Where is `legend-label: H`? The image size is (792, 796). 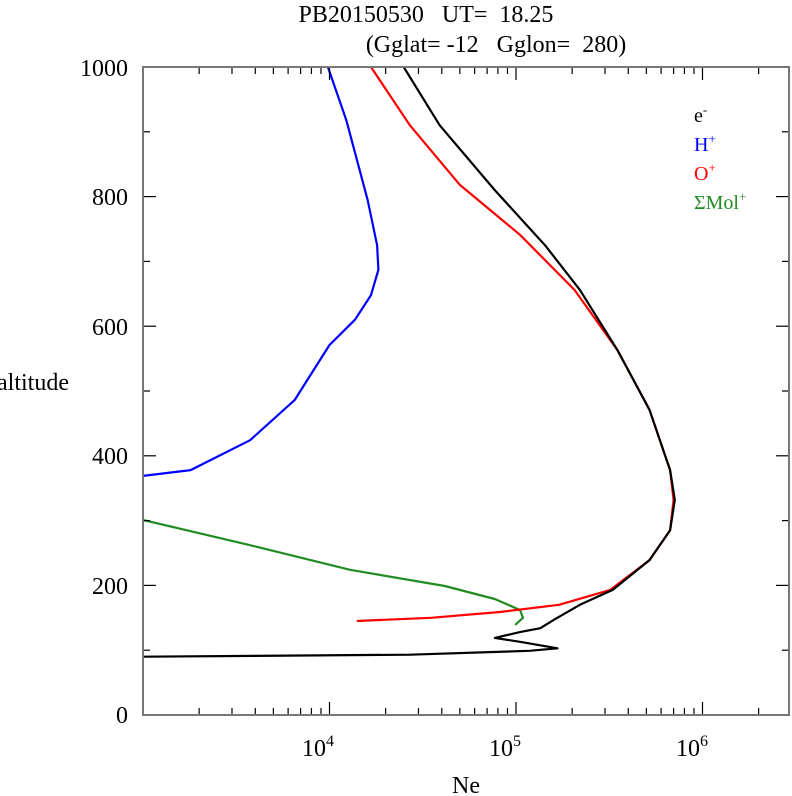 legend-label: H is located at coordinates (701, 145).